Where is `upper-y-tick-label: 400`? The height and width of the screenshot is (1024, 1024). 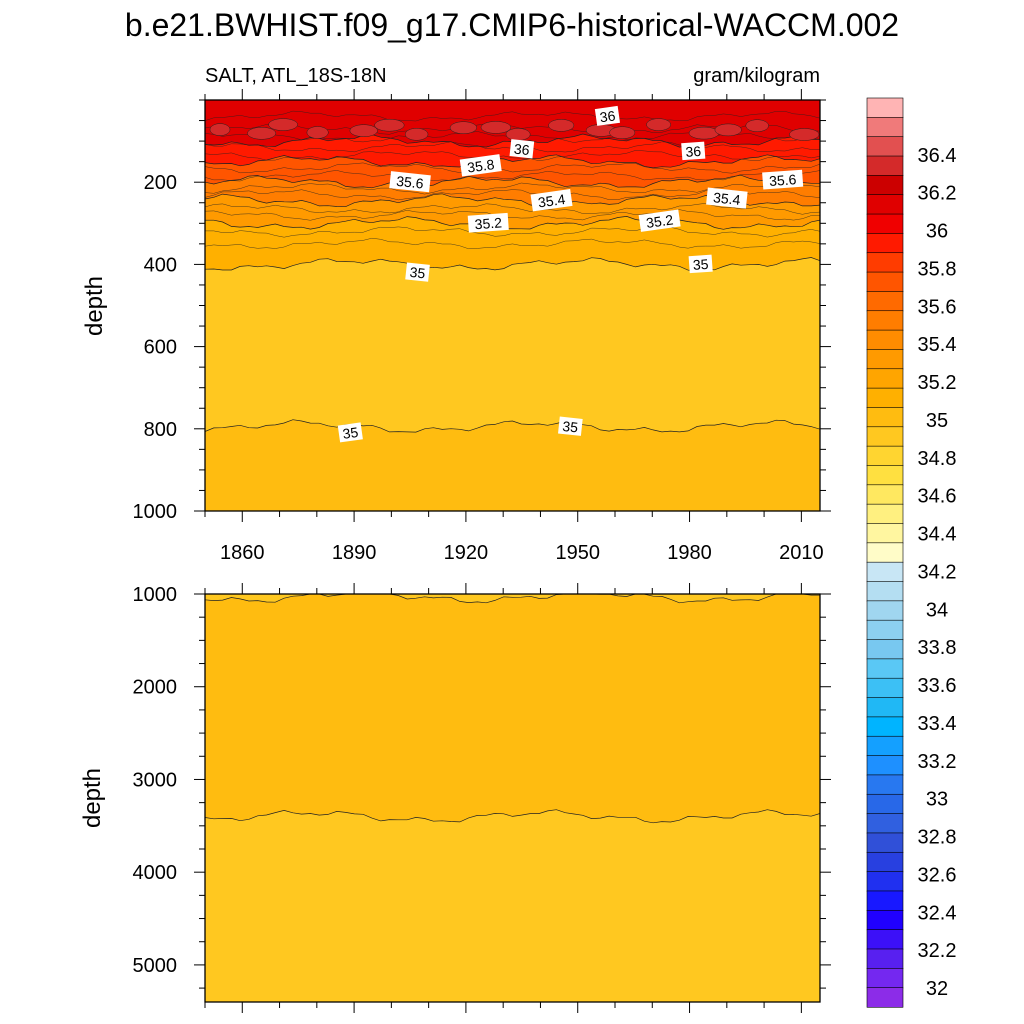
upper-y-tick-label: 400 is located at coordinates (160, 265).